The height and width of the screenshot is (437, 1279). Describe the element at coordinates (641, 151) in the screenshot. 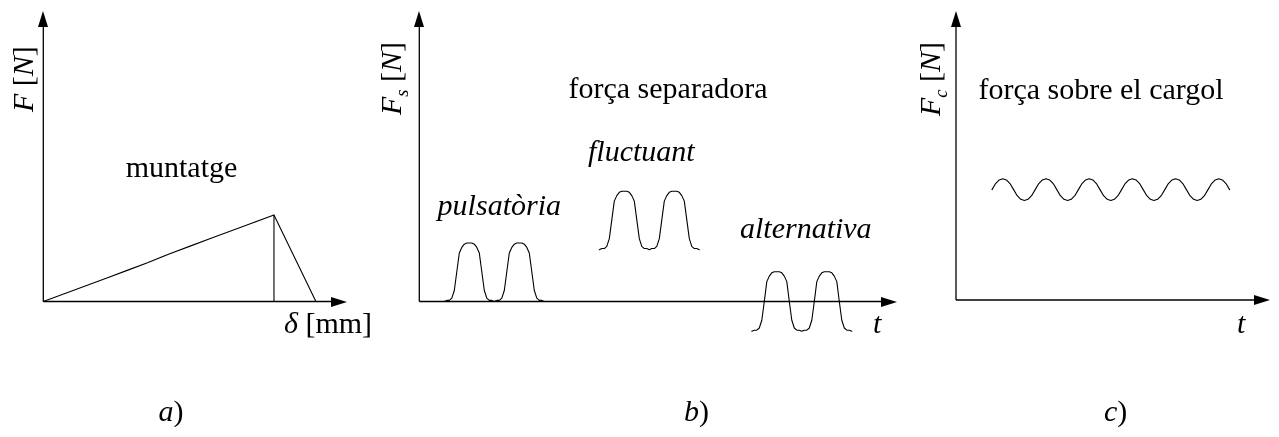

I see `series-label: fluctuant` at that location.